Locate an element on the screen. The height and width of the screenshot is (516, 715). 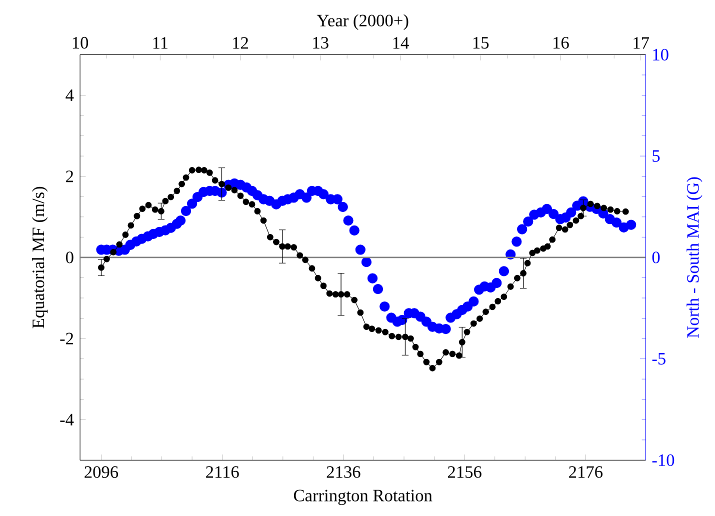
x2-axis-title: Year (2000+) is located at coordinates (362, 22).